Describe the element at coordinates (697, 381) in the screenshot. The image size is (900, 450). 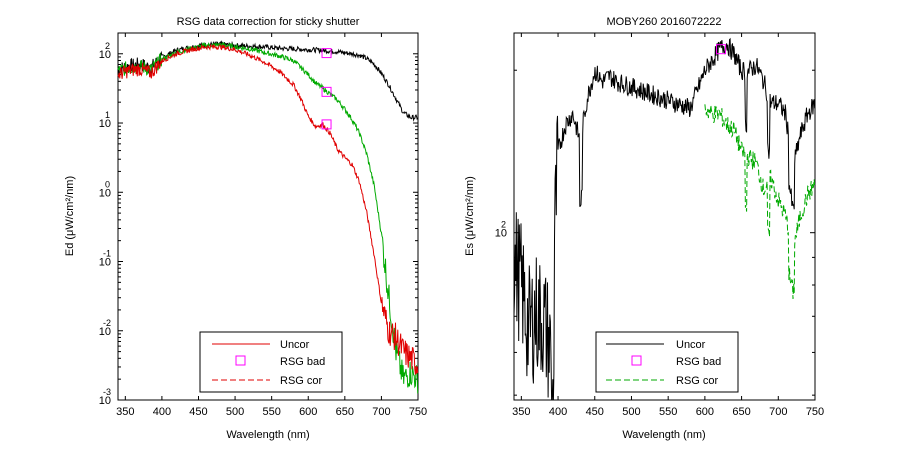
I see `right-legend-label-rsg-cor: RSG cor` at that location.